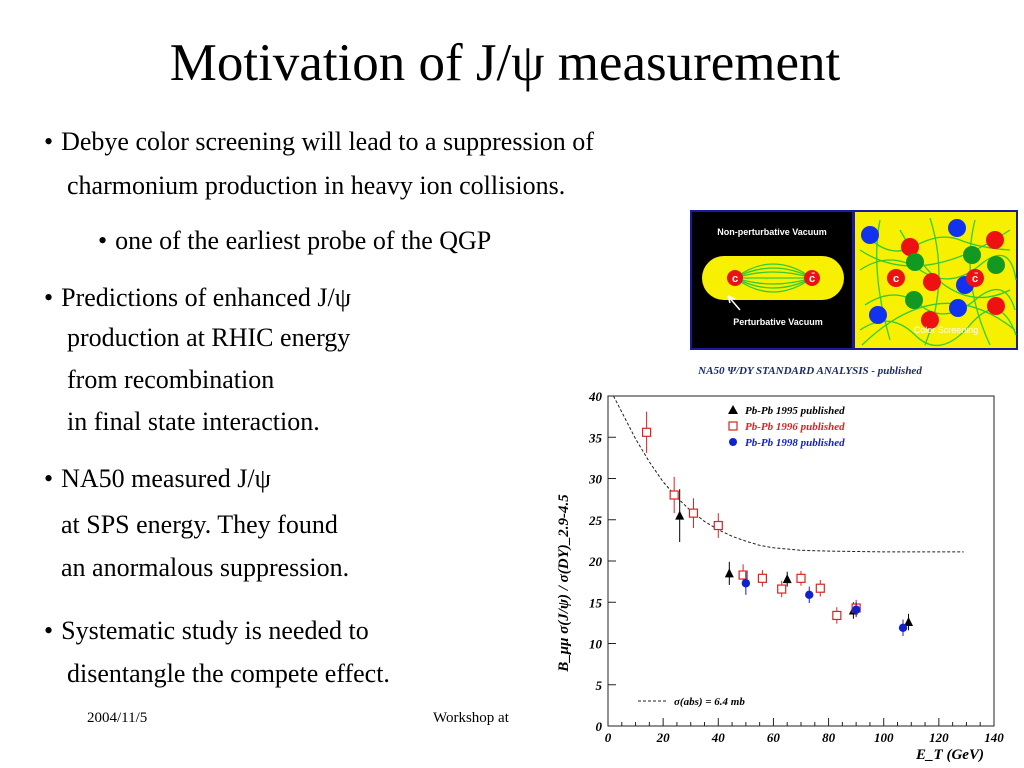 Image resolution: width=1024 pixels, height=768 pixels. I want to click on bullet-text: Systematic study is needed to, so click(215, 630).